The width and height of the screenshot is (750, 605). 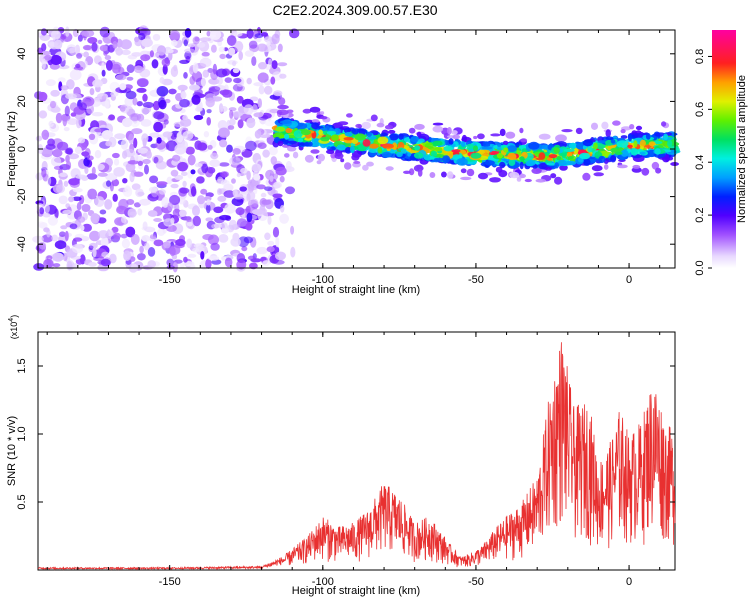 What do you see at coordinates (323, 582) in the screenshot?
I see `x-tick-label: -100` at bounding box center [323, 582].